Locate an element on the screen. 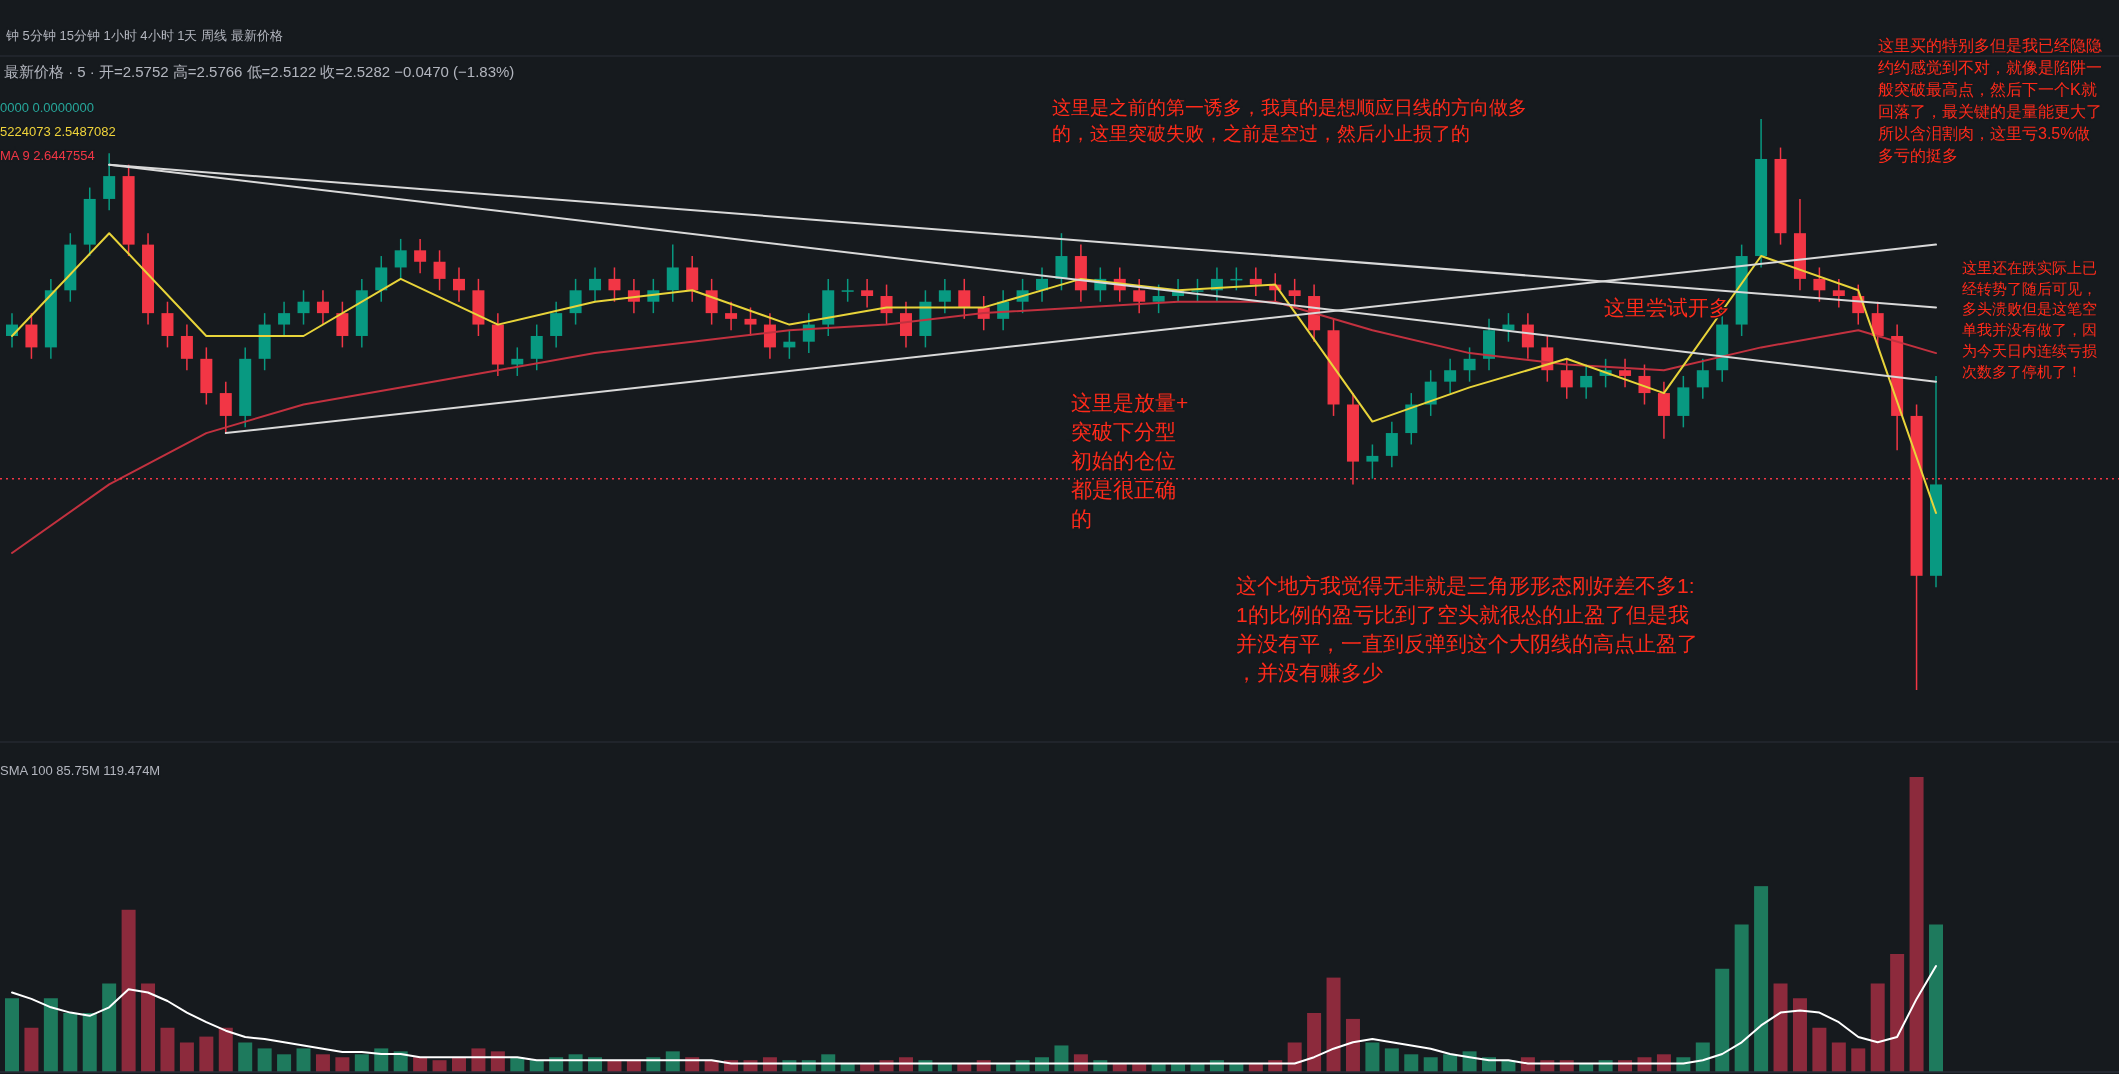 Image resolution: width=2119 pixels, height=1074 pixels. text: 0000 0.0000000 is located at coordinates (47, 107).